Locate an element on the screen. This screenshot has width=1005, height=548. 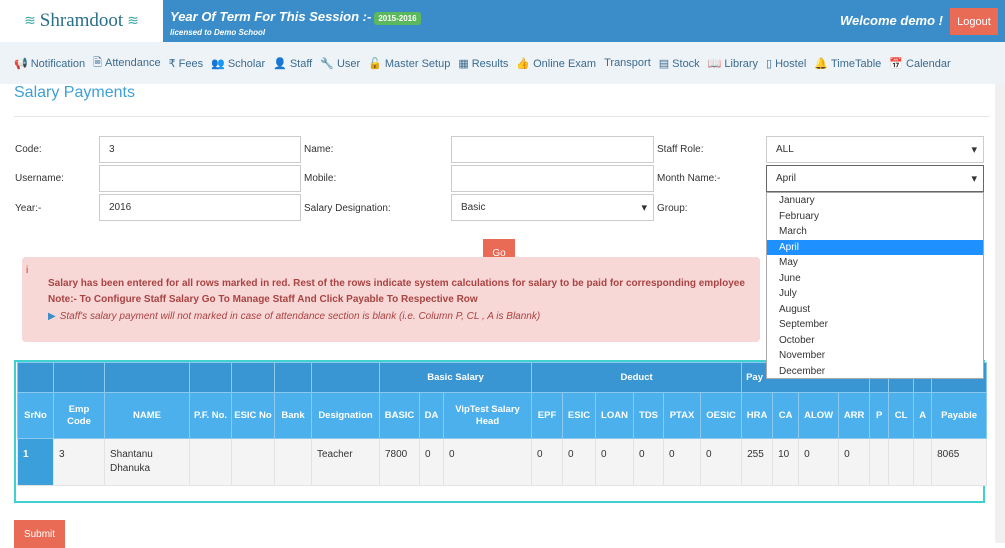
column-header: VipTest Salary Head is located at coordinates (487, 415).